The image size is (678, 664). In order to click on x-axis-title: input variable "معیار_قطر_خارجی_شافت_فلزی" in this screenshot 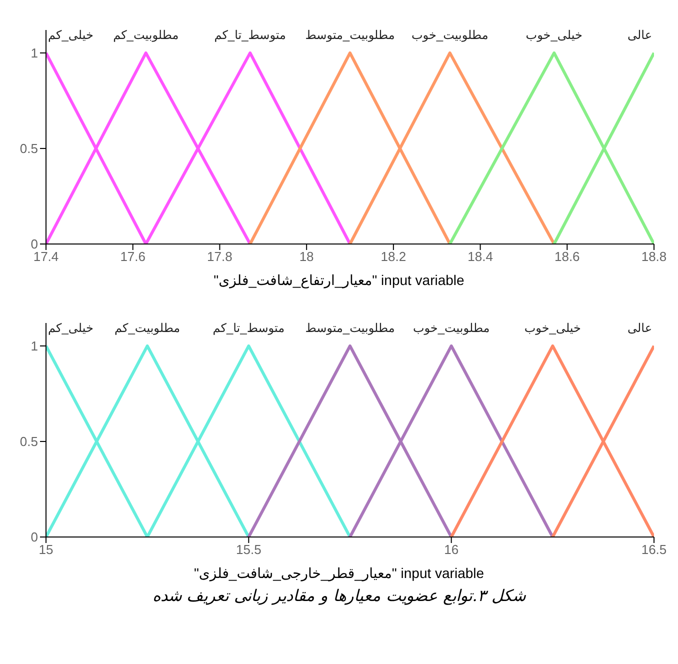, I will do `click(339, 573)`.